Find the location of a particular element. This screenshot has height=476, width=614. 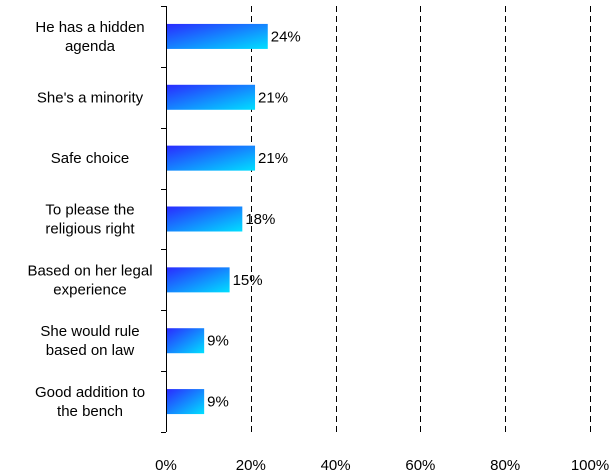

x-tick-label: 20% is located at coordinates (251, 465).